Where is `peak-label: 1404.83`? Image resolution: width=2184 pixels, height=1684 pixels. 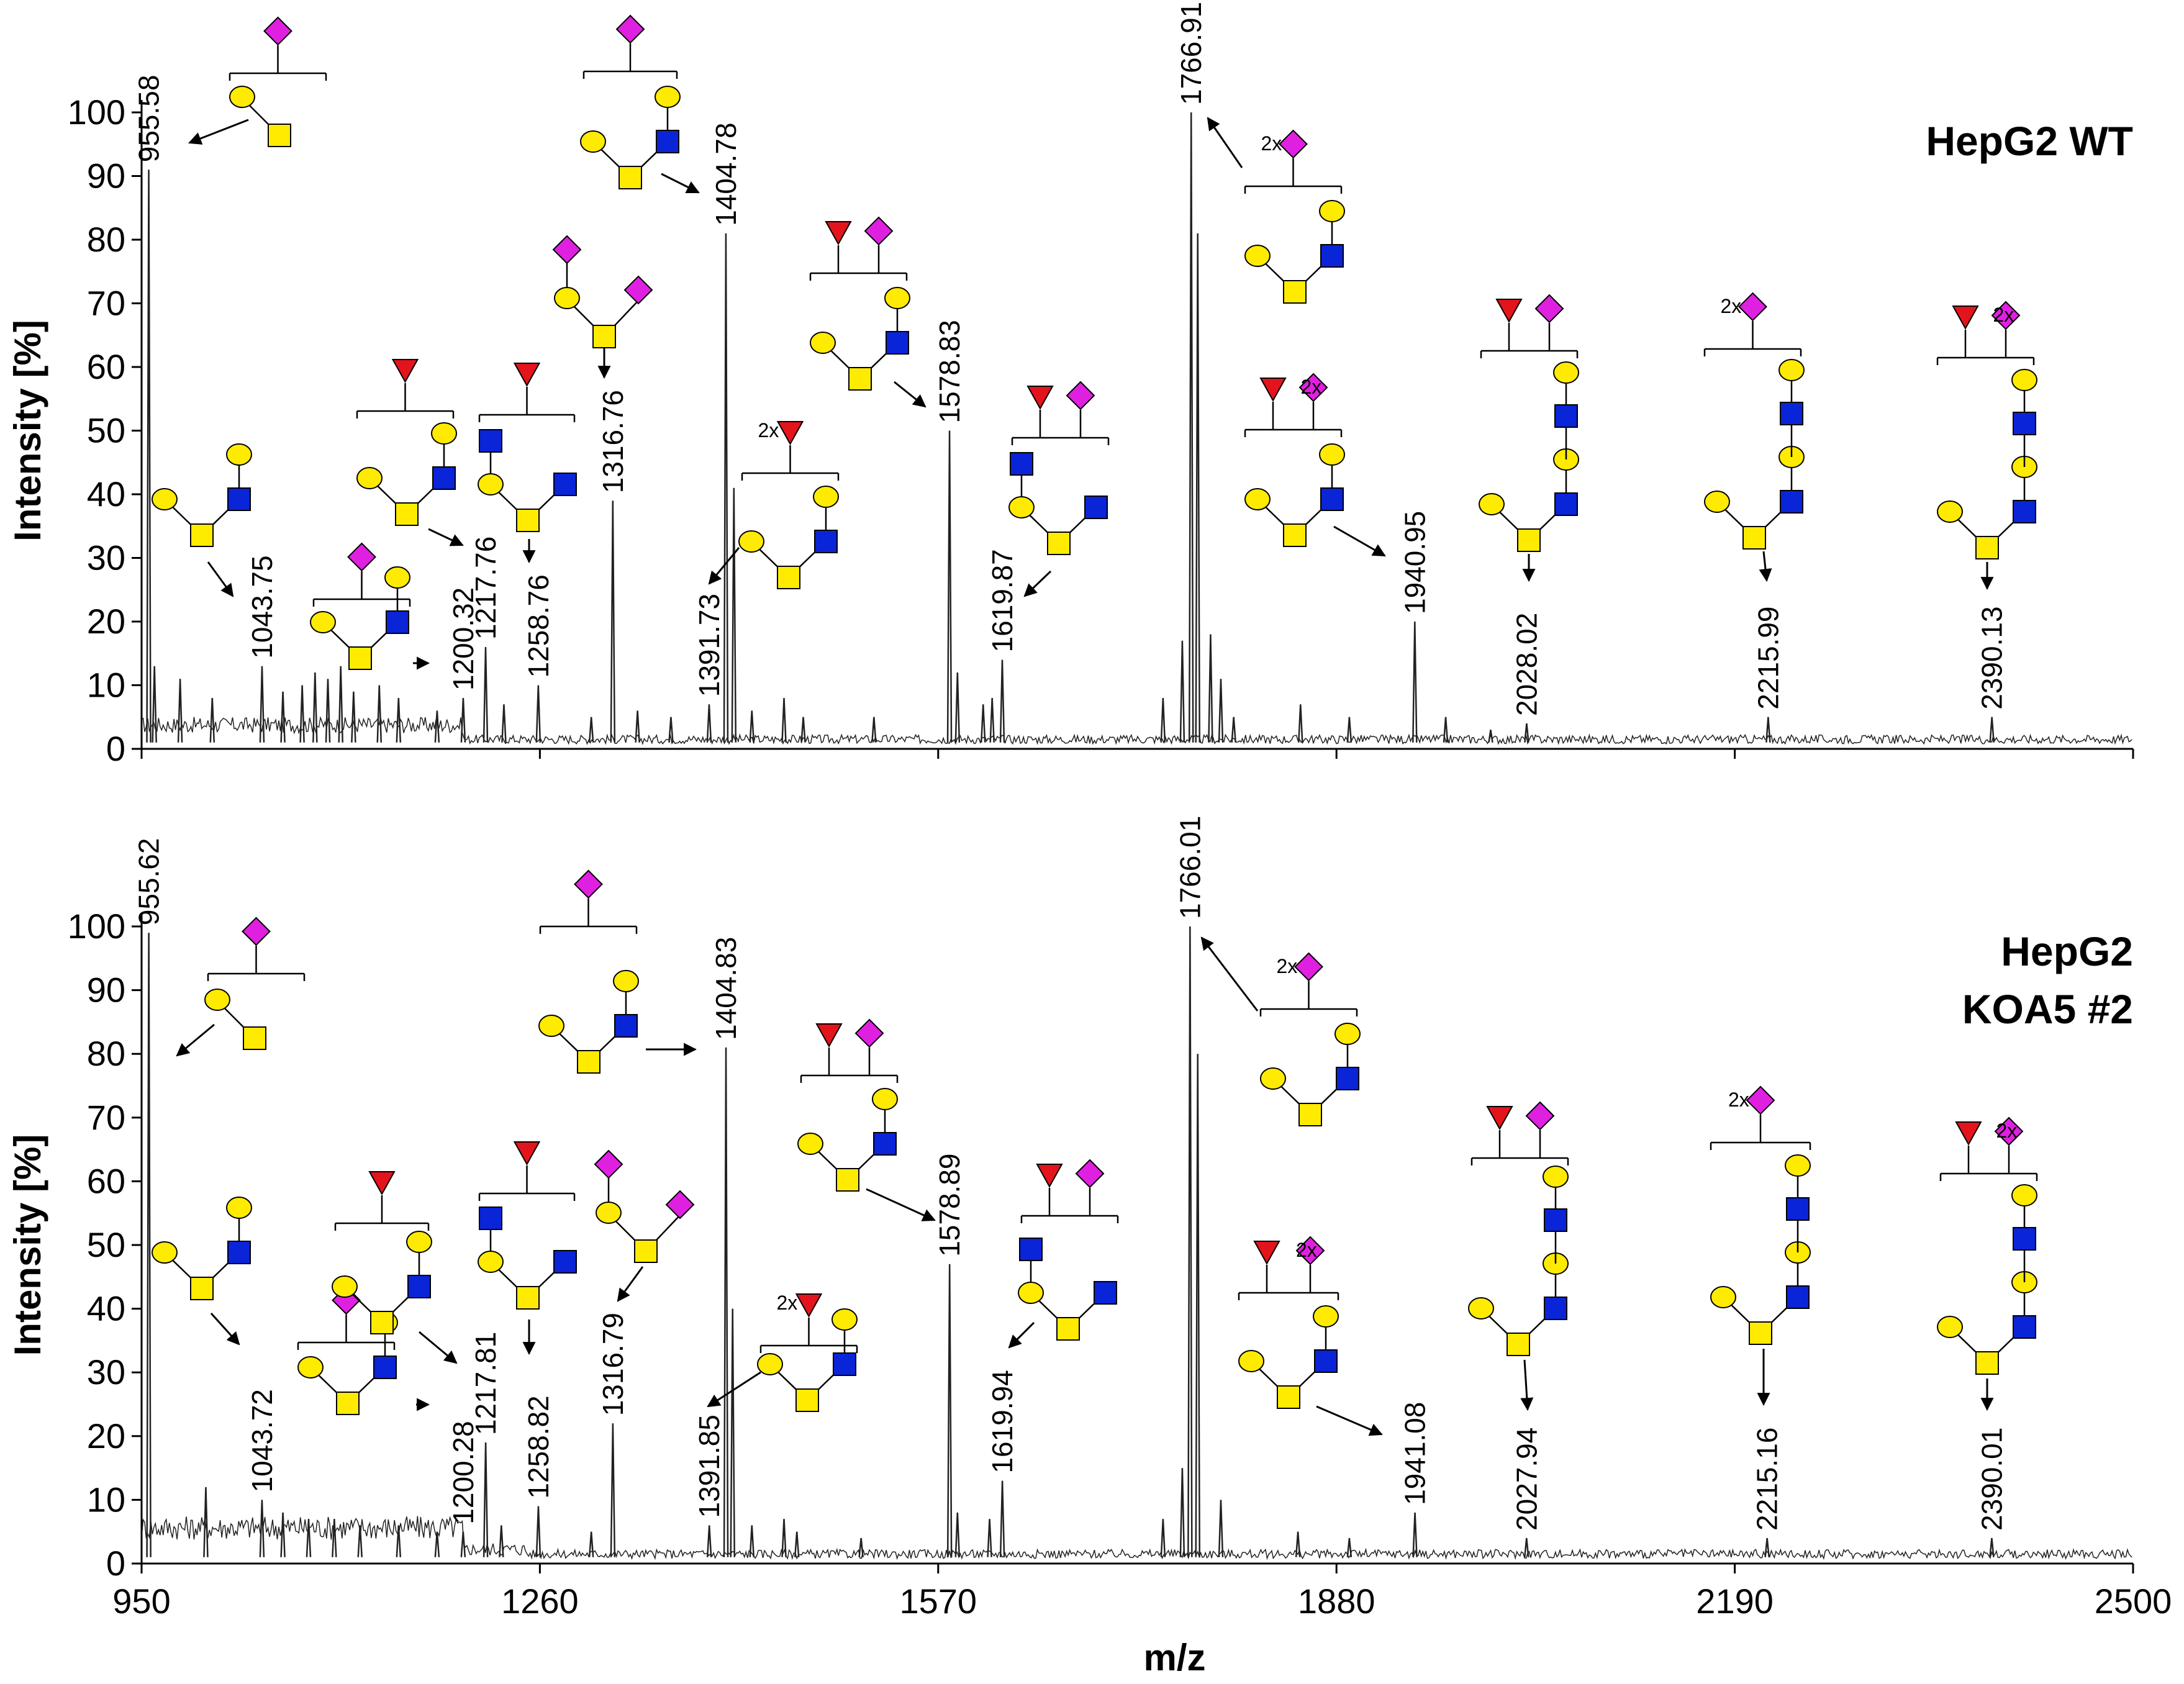 peak-label: 1404.83 is located at coordinates (726, 989).